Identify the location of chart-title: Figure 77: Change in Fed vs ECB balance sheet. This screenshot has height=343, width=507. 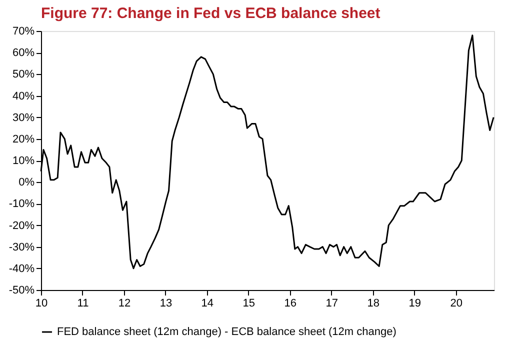
(210, 13).